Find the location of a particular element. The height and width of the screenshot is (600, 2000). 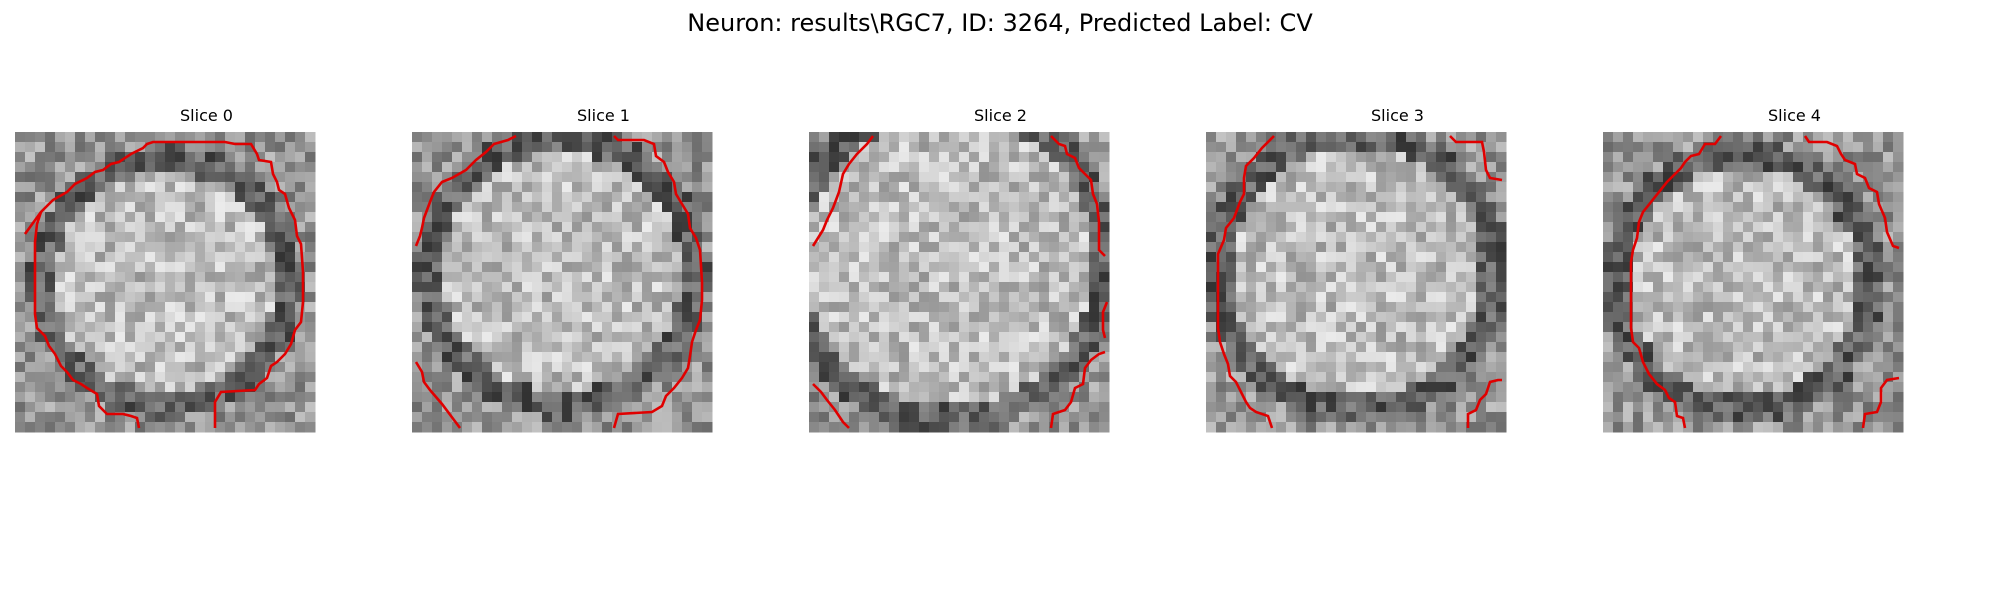

slice-panel-2: Slice 2 is located at coordinates (1000, 312).